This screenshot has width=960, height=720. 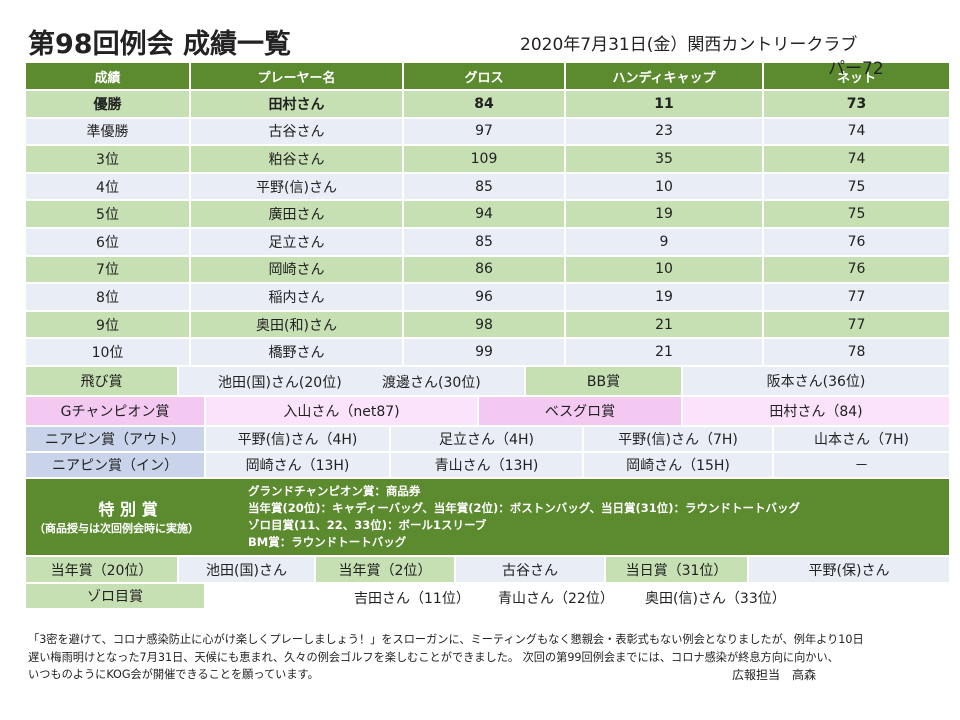 I want to click on result-cell: 10位, so click(x=107, y=352).